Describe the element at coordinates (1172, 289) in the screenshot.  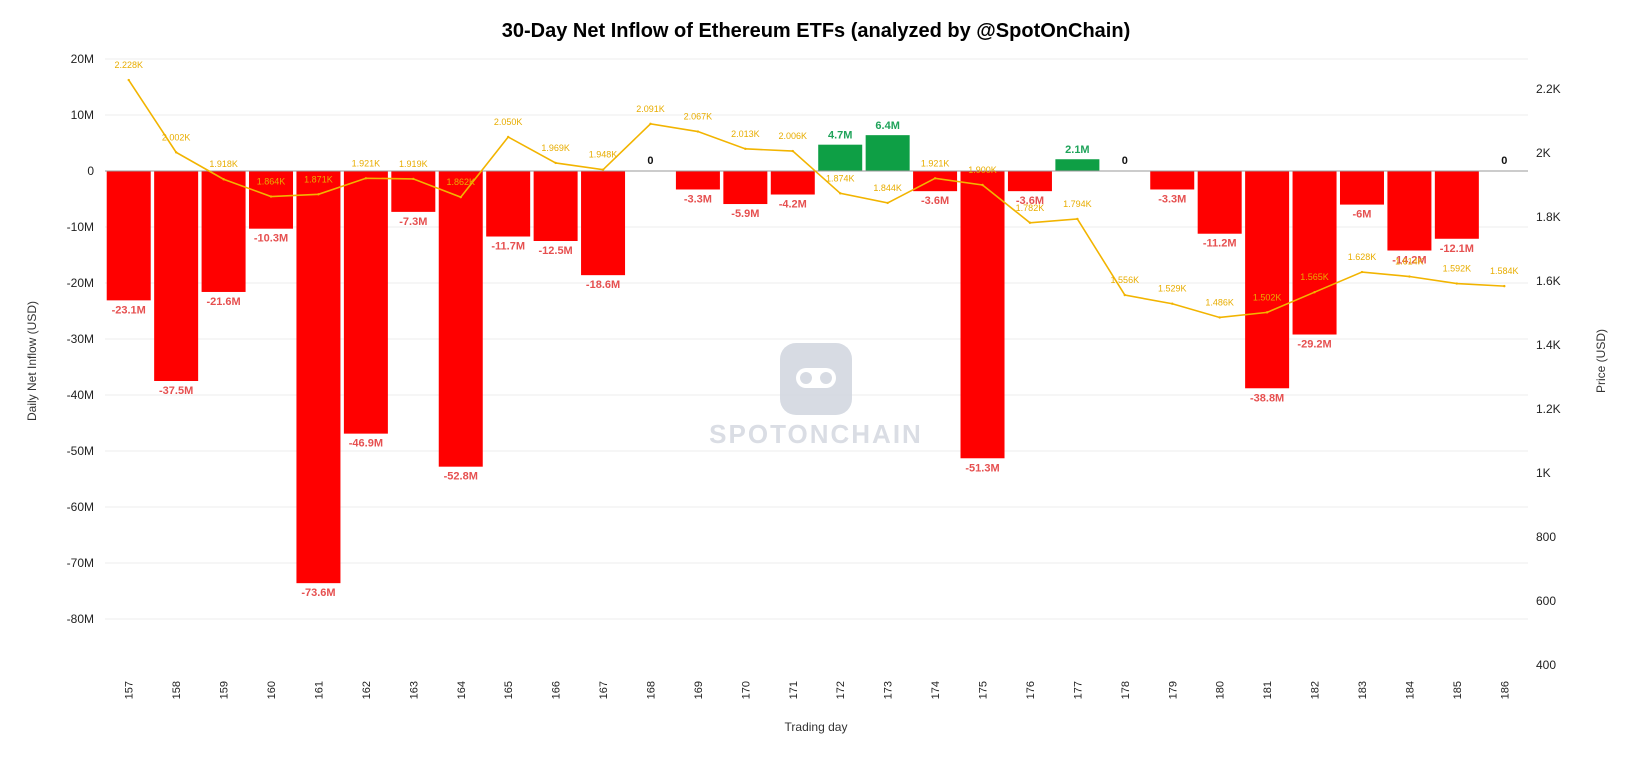
I see `price-value-label: 1.529K` at that location.